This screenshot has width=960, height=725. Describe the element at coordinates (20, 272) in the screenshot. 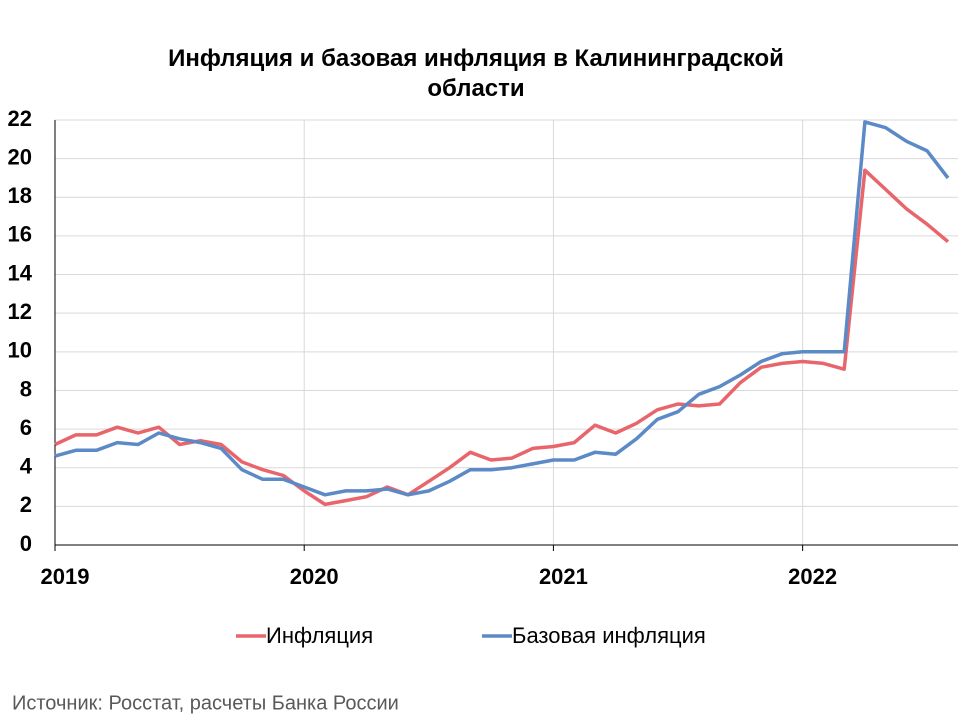

I see `y-tick-label: 14` at that location.